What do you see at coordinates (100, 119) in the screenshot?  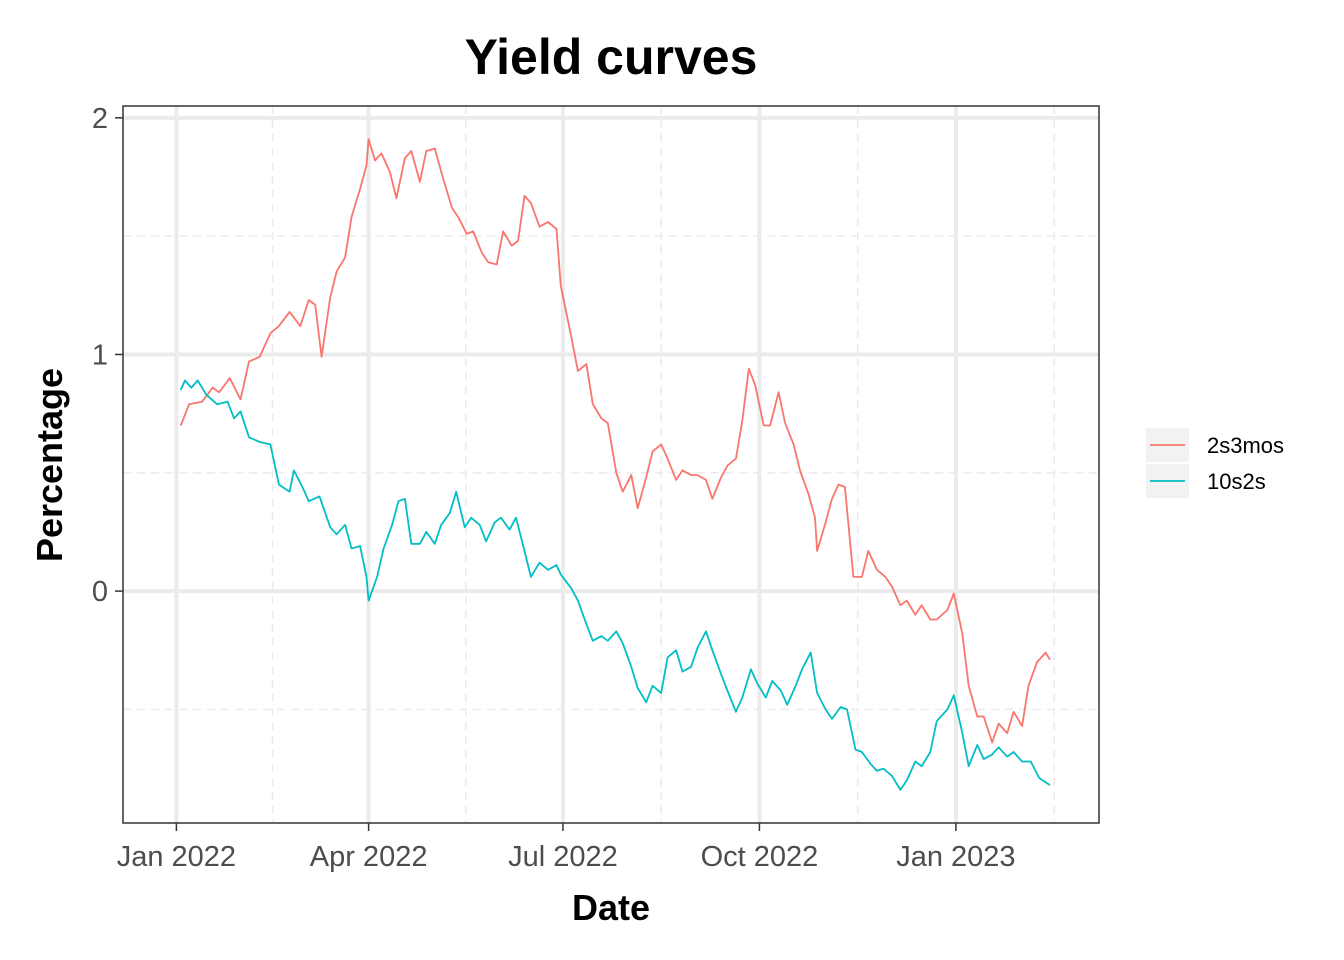 I see `y-tick-label: 2` at bounding box center [100, 119].